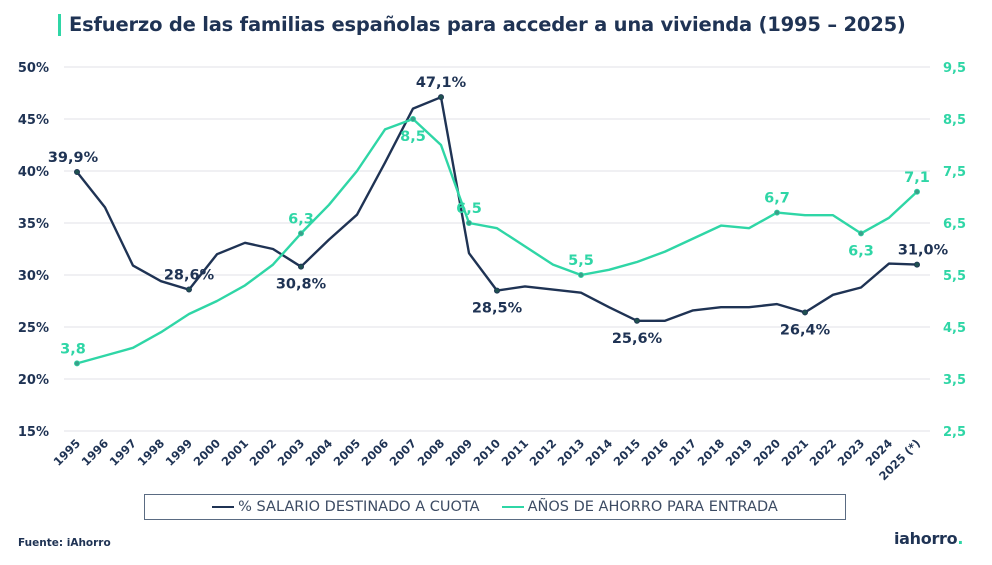 This screenshot has height=565, width=992. Describe the element at coordinates (33, 276) in the screenshot. I see `left-tick-label: 30%` at that location.